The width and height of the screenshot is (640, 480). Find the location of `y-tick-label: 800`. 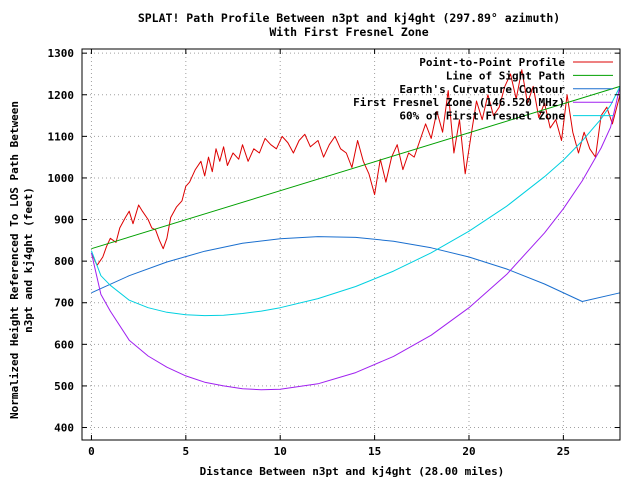

y-tick-label: 800 is located at coordinates (64, 261).